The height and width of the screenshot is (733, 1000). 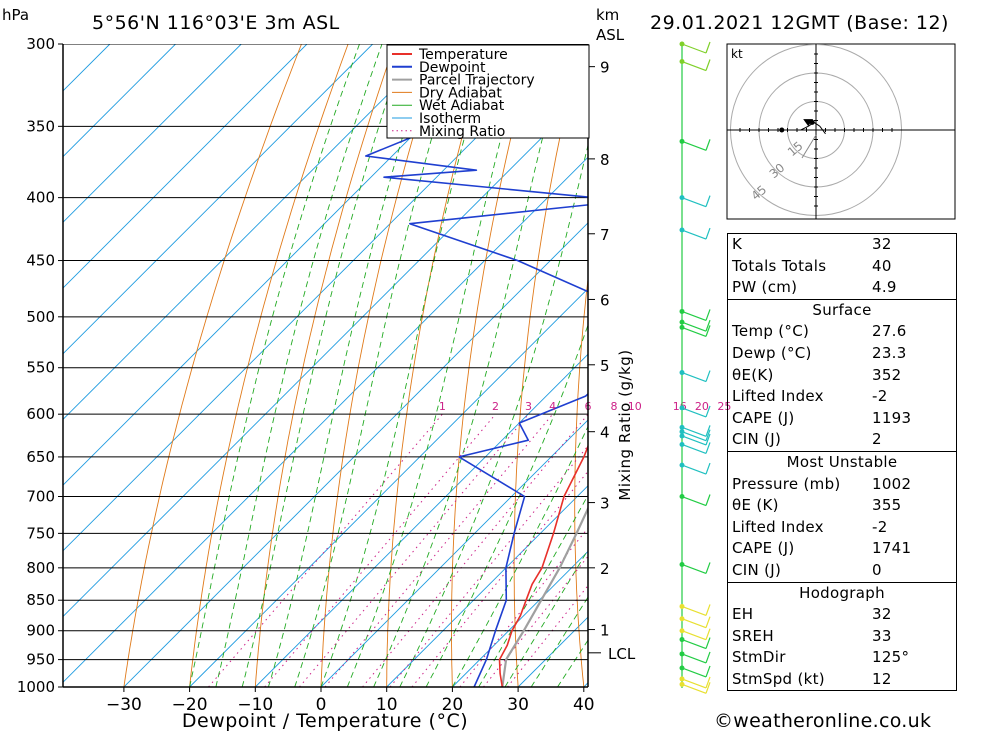 What do you see at coordinates (799, 23) in the screenshot?
I see `datetime-title: 29.01.2021 12GMT (Base: 12)` at bounding box center [799, 23].